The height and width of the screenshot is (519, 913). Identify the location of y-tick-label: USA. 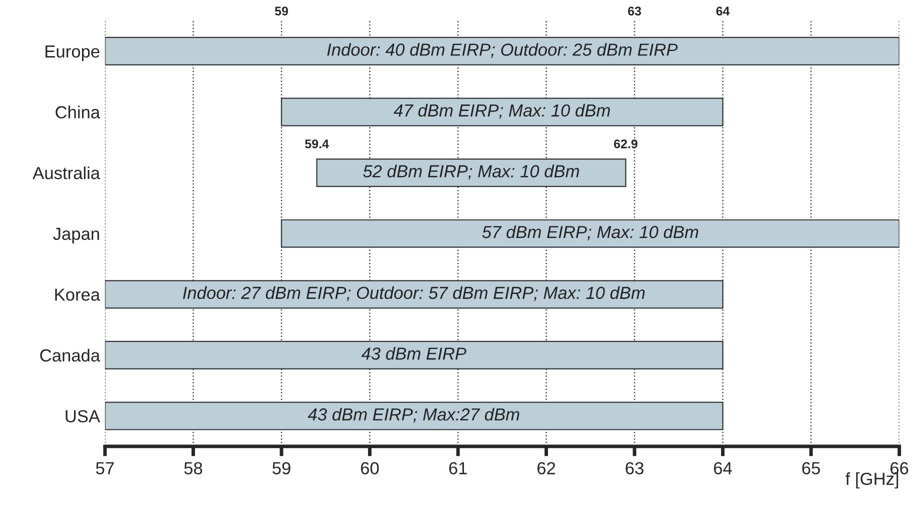
(83, 416).